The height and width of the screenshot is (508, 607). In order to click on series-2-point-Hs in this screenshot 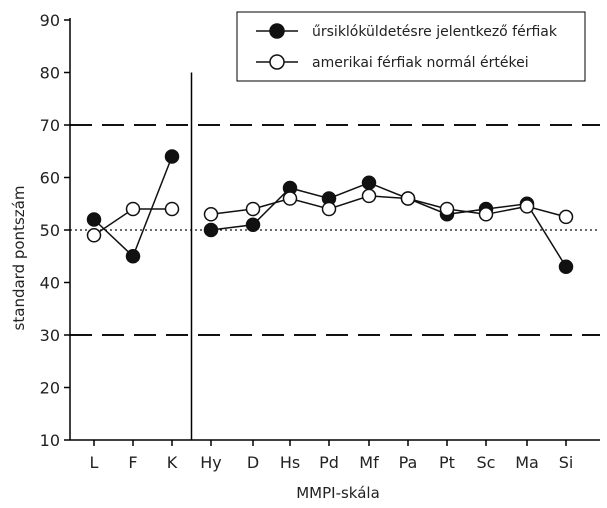, I will do `click(290, 198)`.